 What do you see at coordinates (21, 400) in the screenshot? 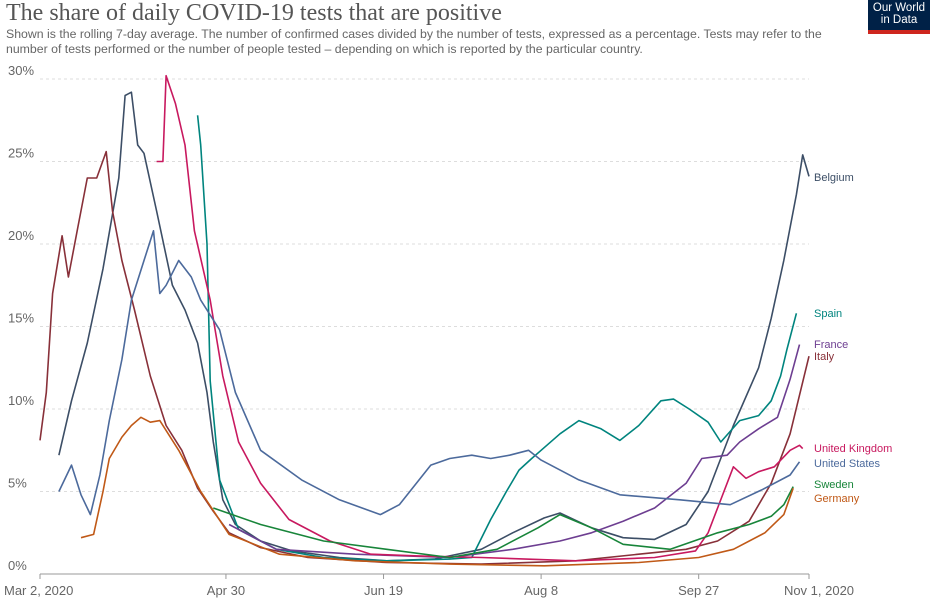
I see `y-tick-label: 10%` at bounding box center [21, 400].